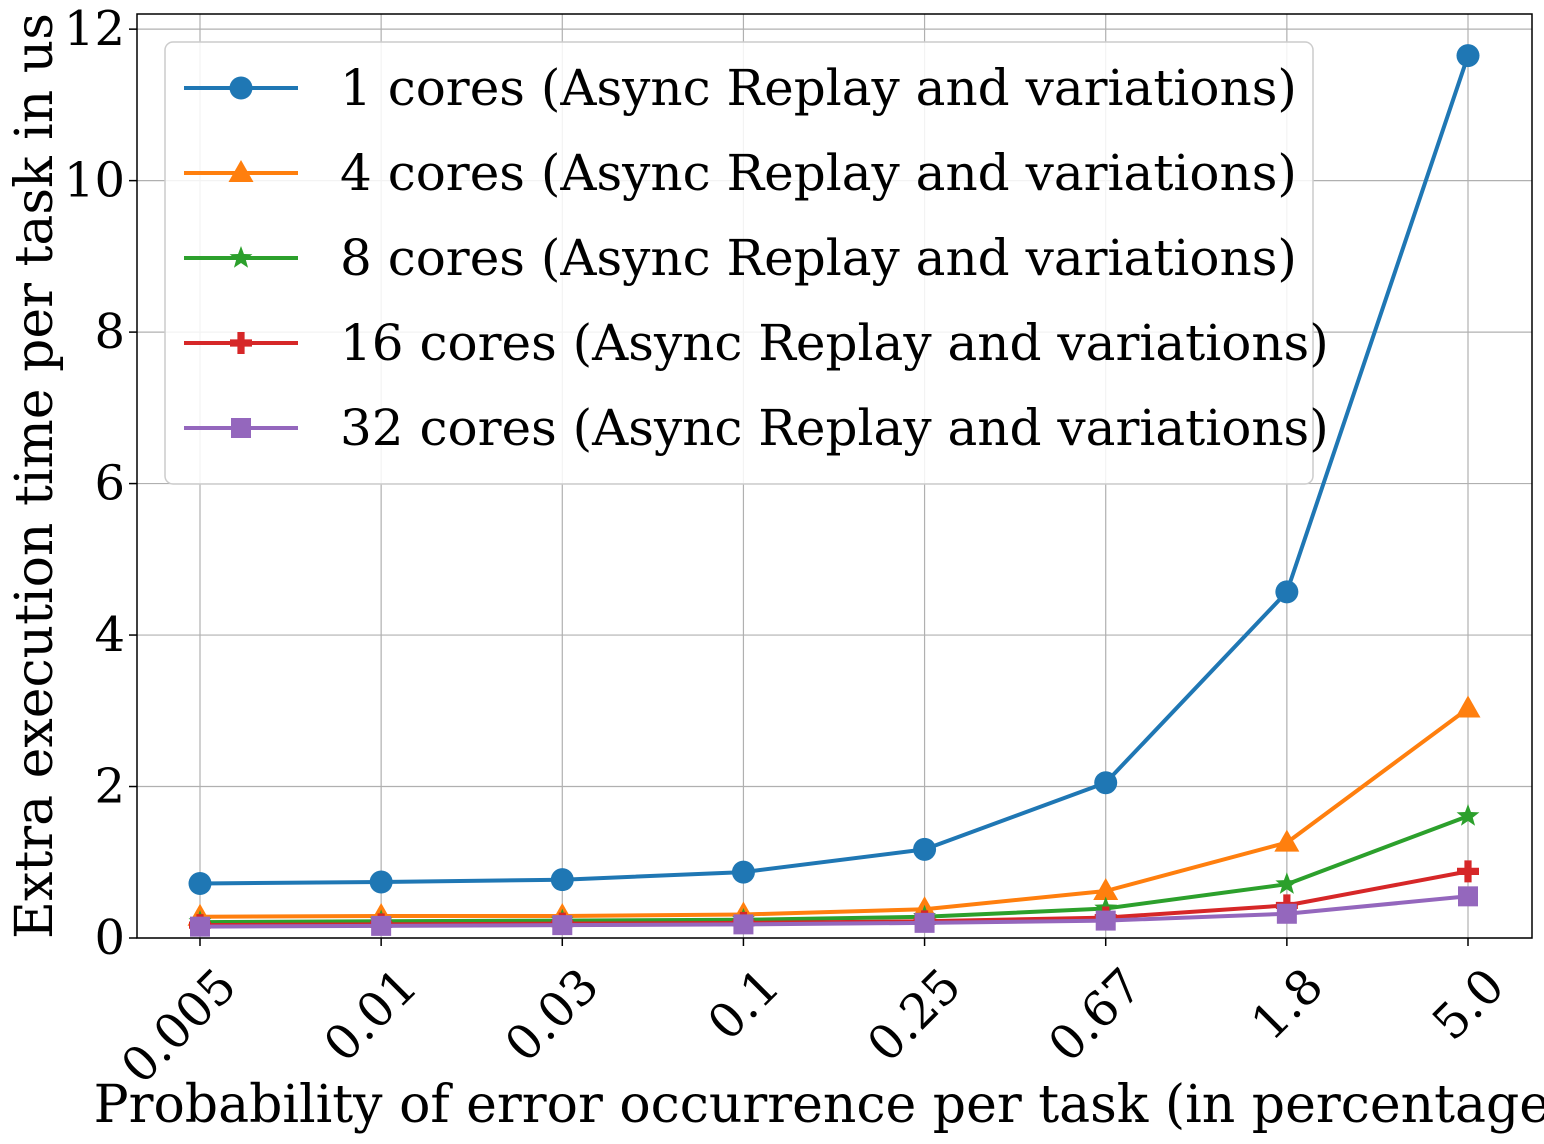 Image resolution: width=1544 pixels, height=1144 pixels. What do you see at coordinates (94, 181) in the screenshot?
I see `y-tick-label: 10` at bounding box center [94, 181].